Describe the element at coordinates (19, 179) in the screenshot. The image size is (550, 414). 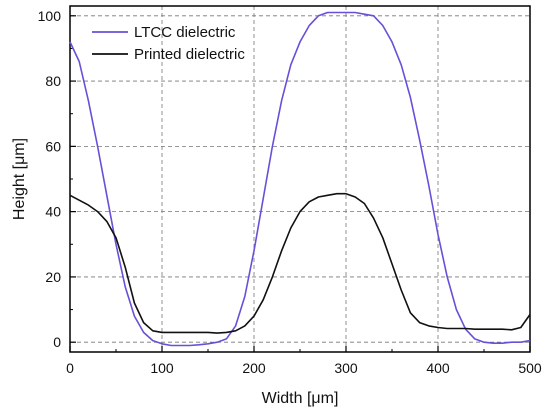
I see `y-axis-title: Height [μm]` at that location.